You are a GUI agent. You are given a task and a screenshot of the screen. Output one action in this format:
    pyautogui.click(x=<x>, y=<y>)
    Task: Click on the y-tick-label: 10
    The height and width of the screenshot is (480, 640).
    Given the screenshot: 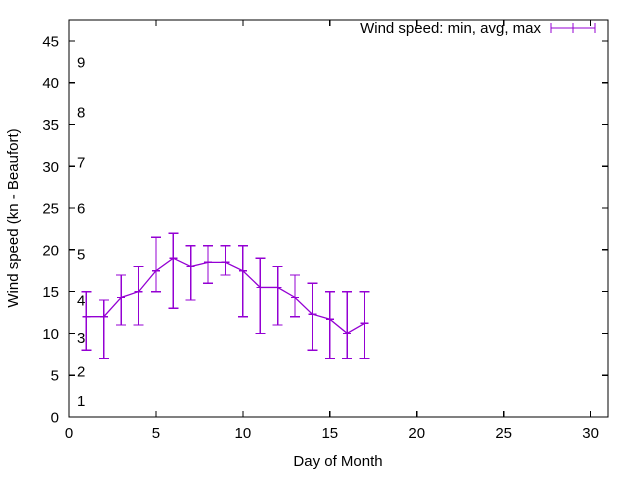 What is the action you would take?
    pyautogui.click(x=50, y=334)
    